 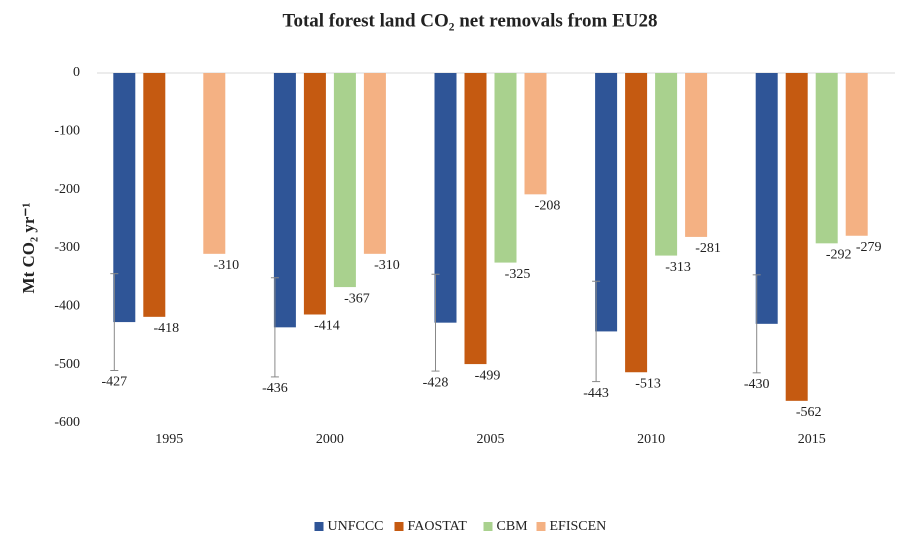 What do you see at coordinates (356, 526) in the screenshot?
I see `legend-label: UNFCCC` at bounding box center [356, 526].